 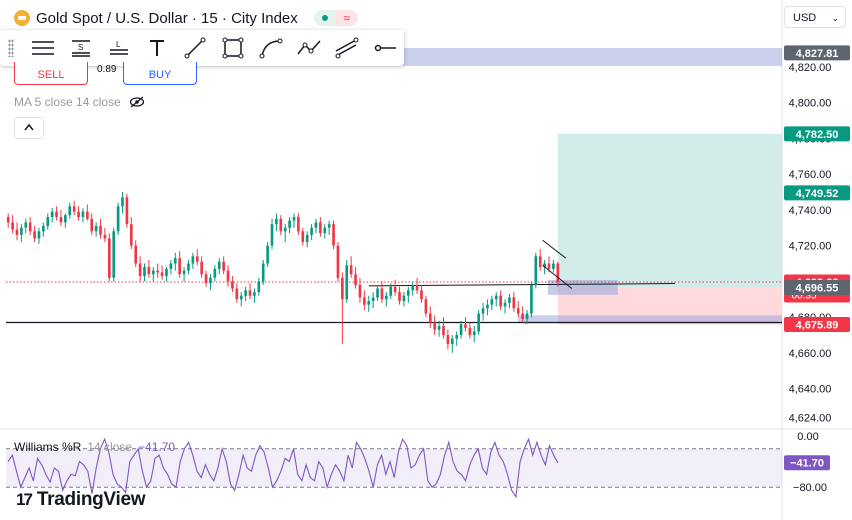 I want to click on price-badge-label: 4,782.50, so click(x=817, y=135).